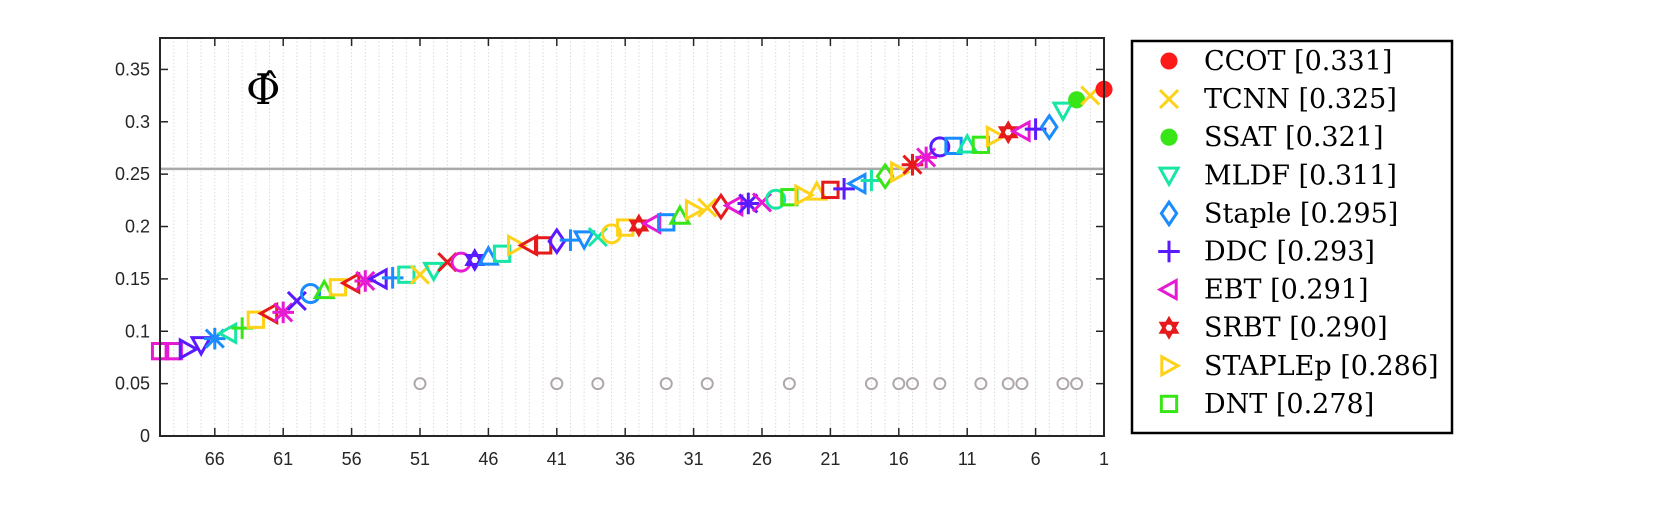 The width and height of the screenshot is (1667, 521). Describe the element at coordinates (137, 331) in the screenshot. I see `y-tick-label: 0.1` at that location.